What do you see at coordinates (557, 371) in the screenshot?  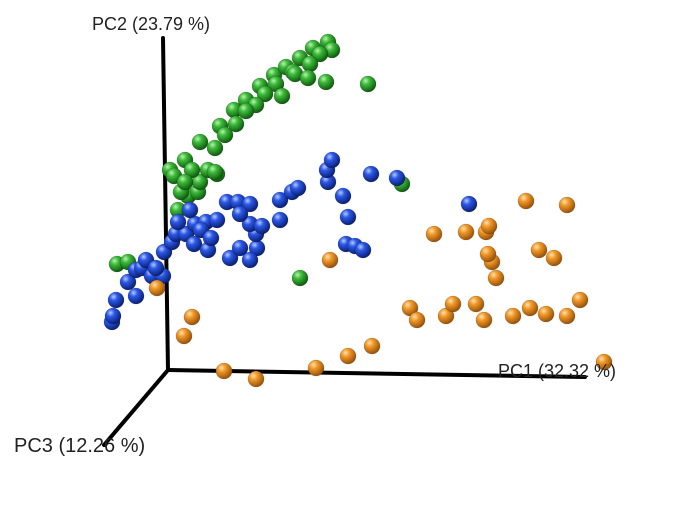 I see `pc1-axis-label: PC1 (32.32 %)` at bounding box center [557, 371].